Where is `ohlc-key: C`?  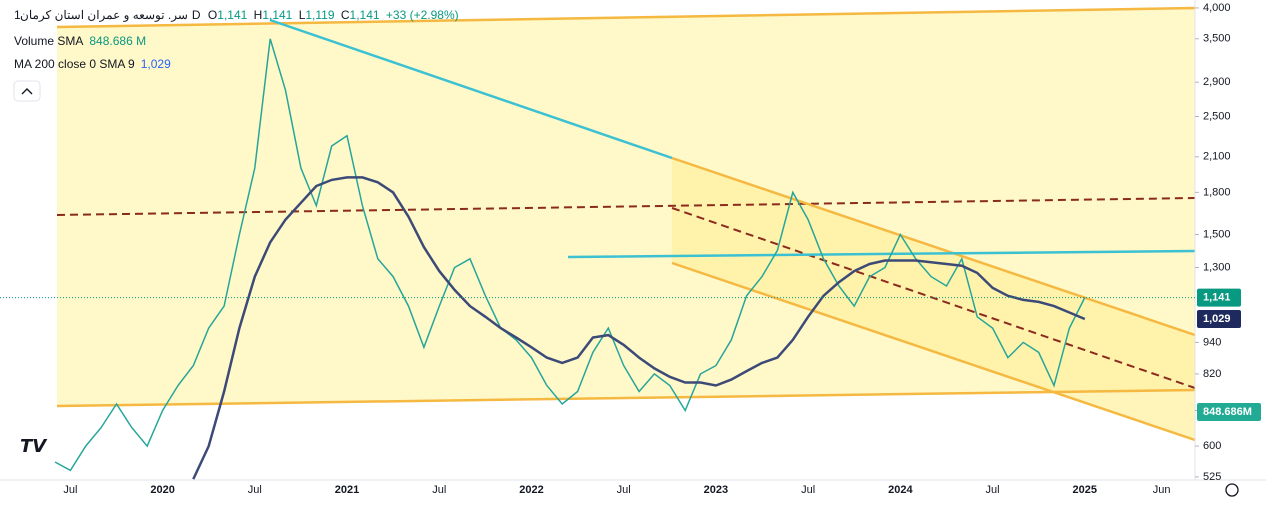 ohlc-key: C is located at coordinates (345, 15).